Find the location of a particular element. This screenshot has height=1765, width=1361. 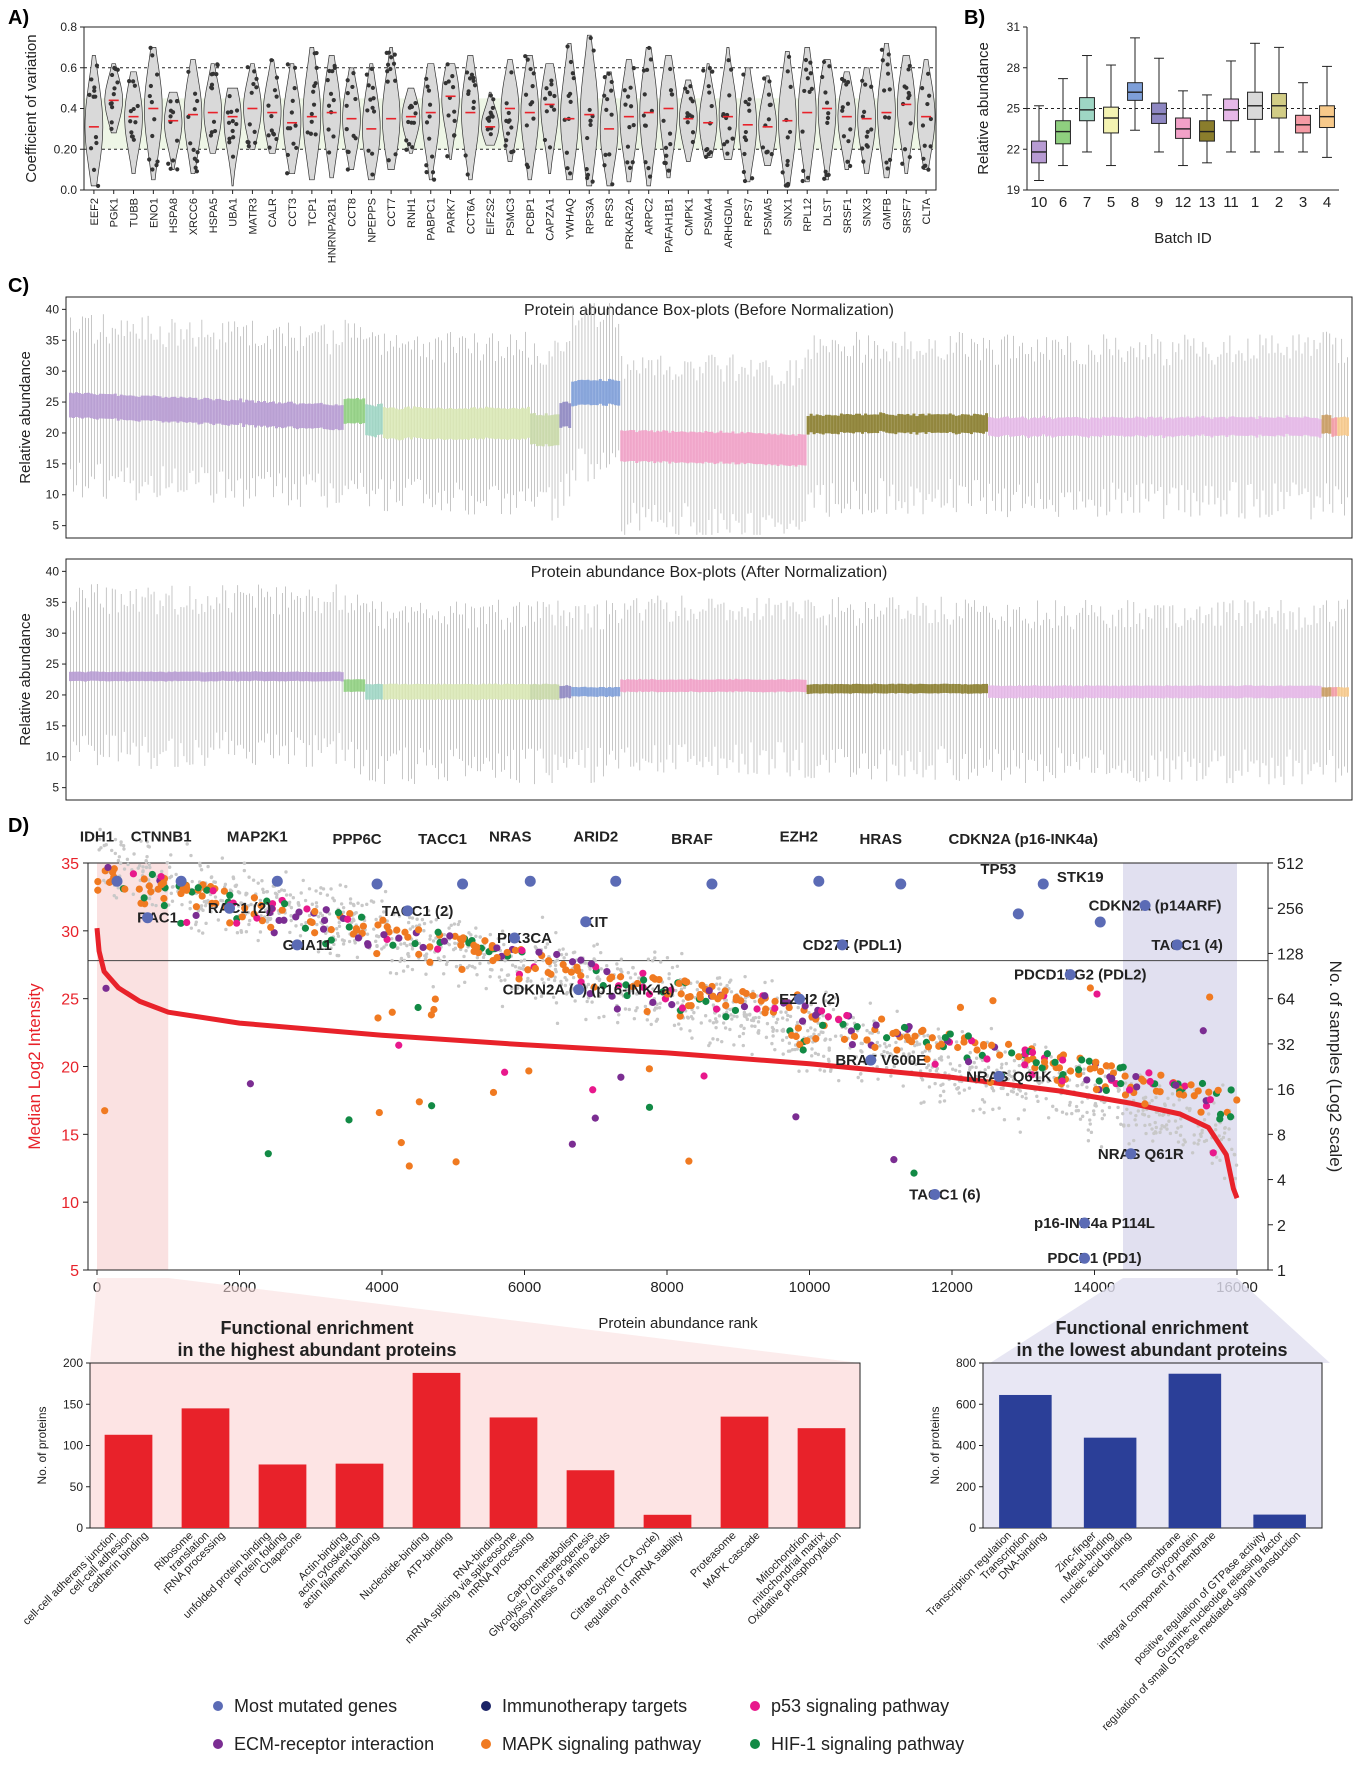

gene-label: CD274 (PDL1) is located at coordinates (852, 945).